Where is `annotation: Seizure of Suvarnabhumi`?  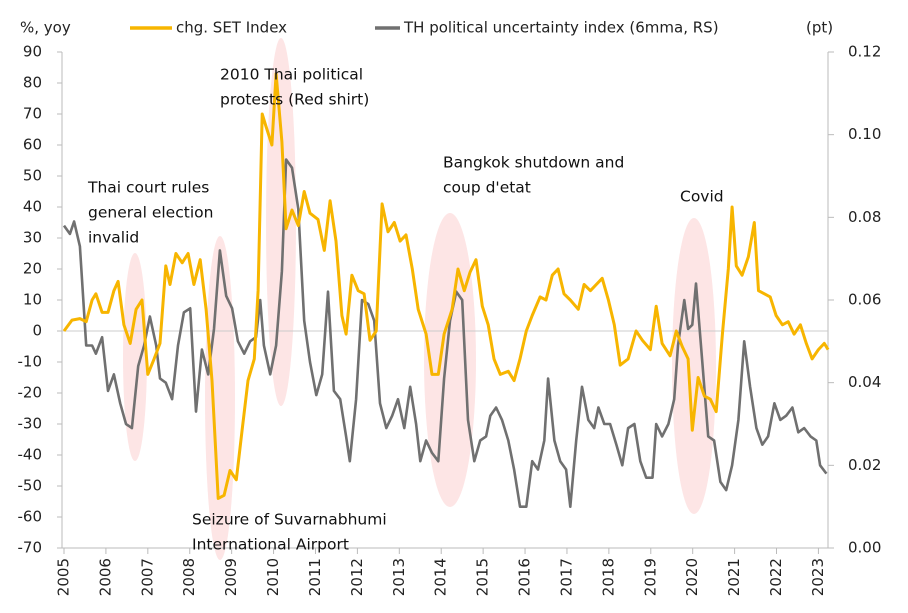
annotation: Seizure of Suvarnabhumi is located at coordinates (289, 520).